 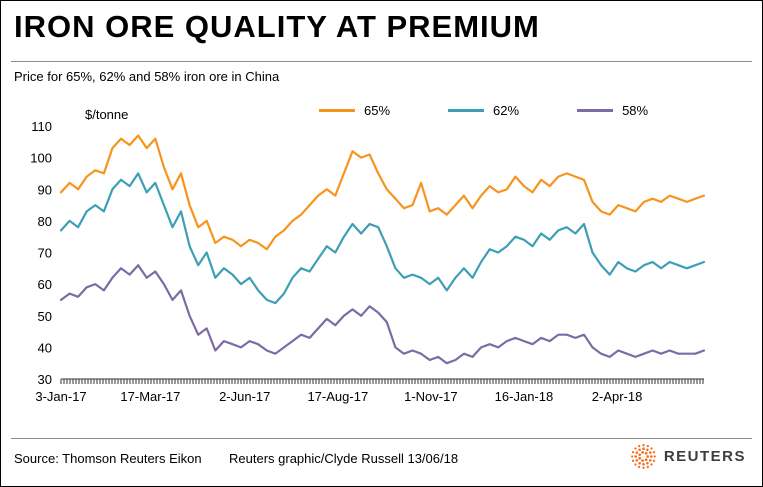 What do you see at coordinates (635, 110) in the screenshot?
I see `legend-label-58: 58%` at bounding box center [635, 110].